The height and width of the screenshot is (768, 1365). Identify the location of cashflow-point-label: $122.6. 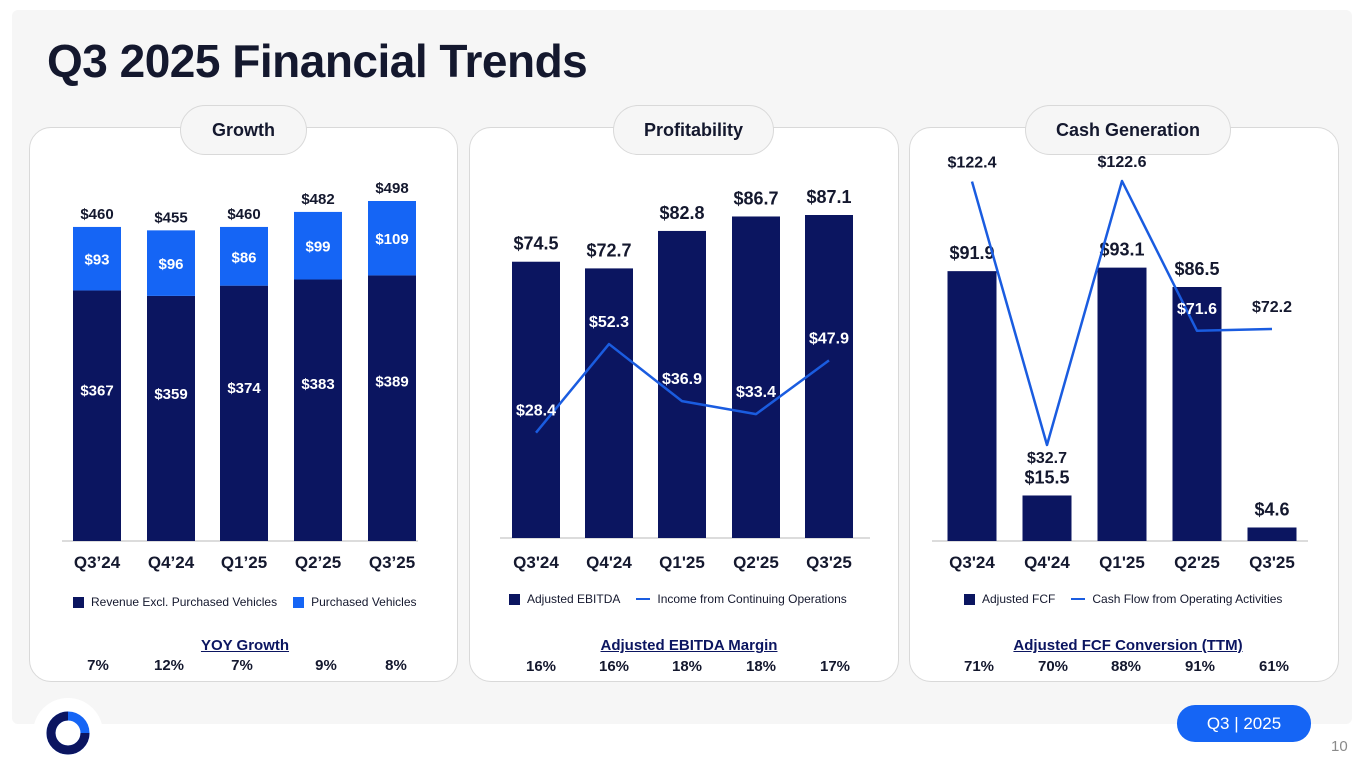
(1122, 162).